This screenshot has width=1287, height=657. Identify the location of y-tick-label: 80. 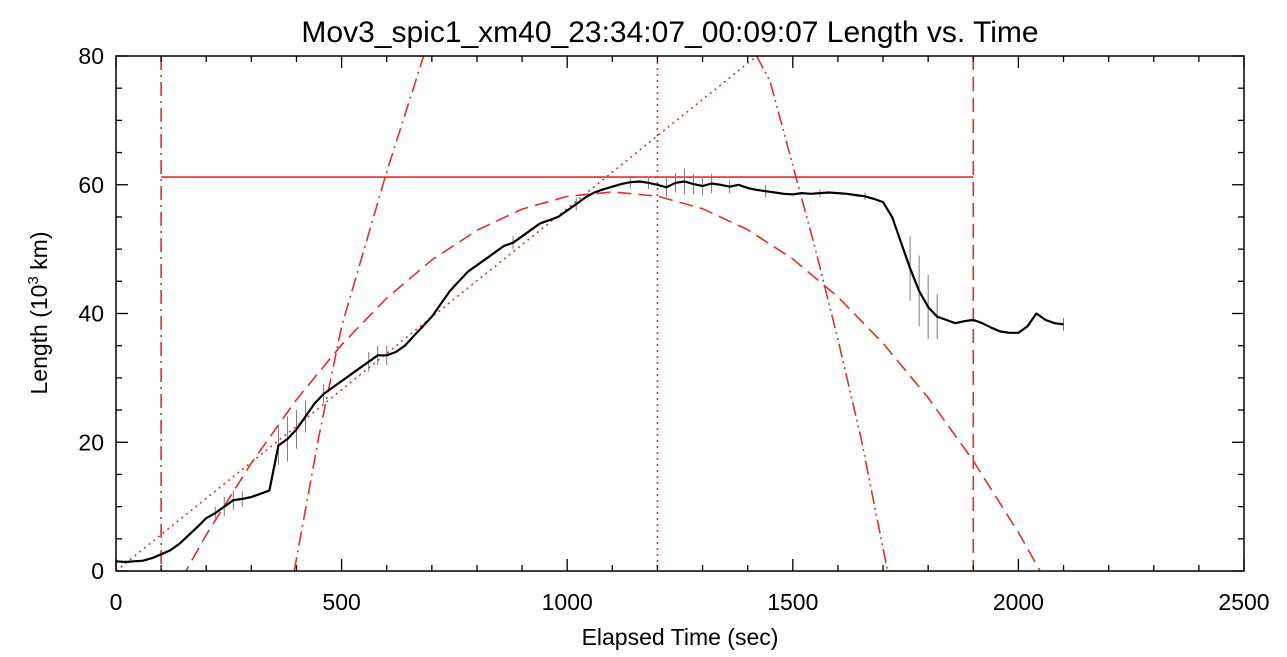
(91, 56).